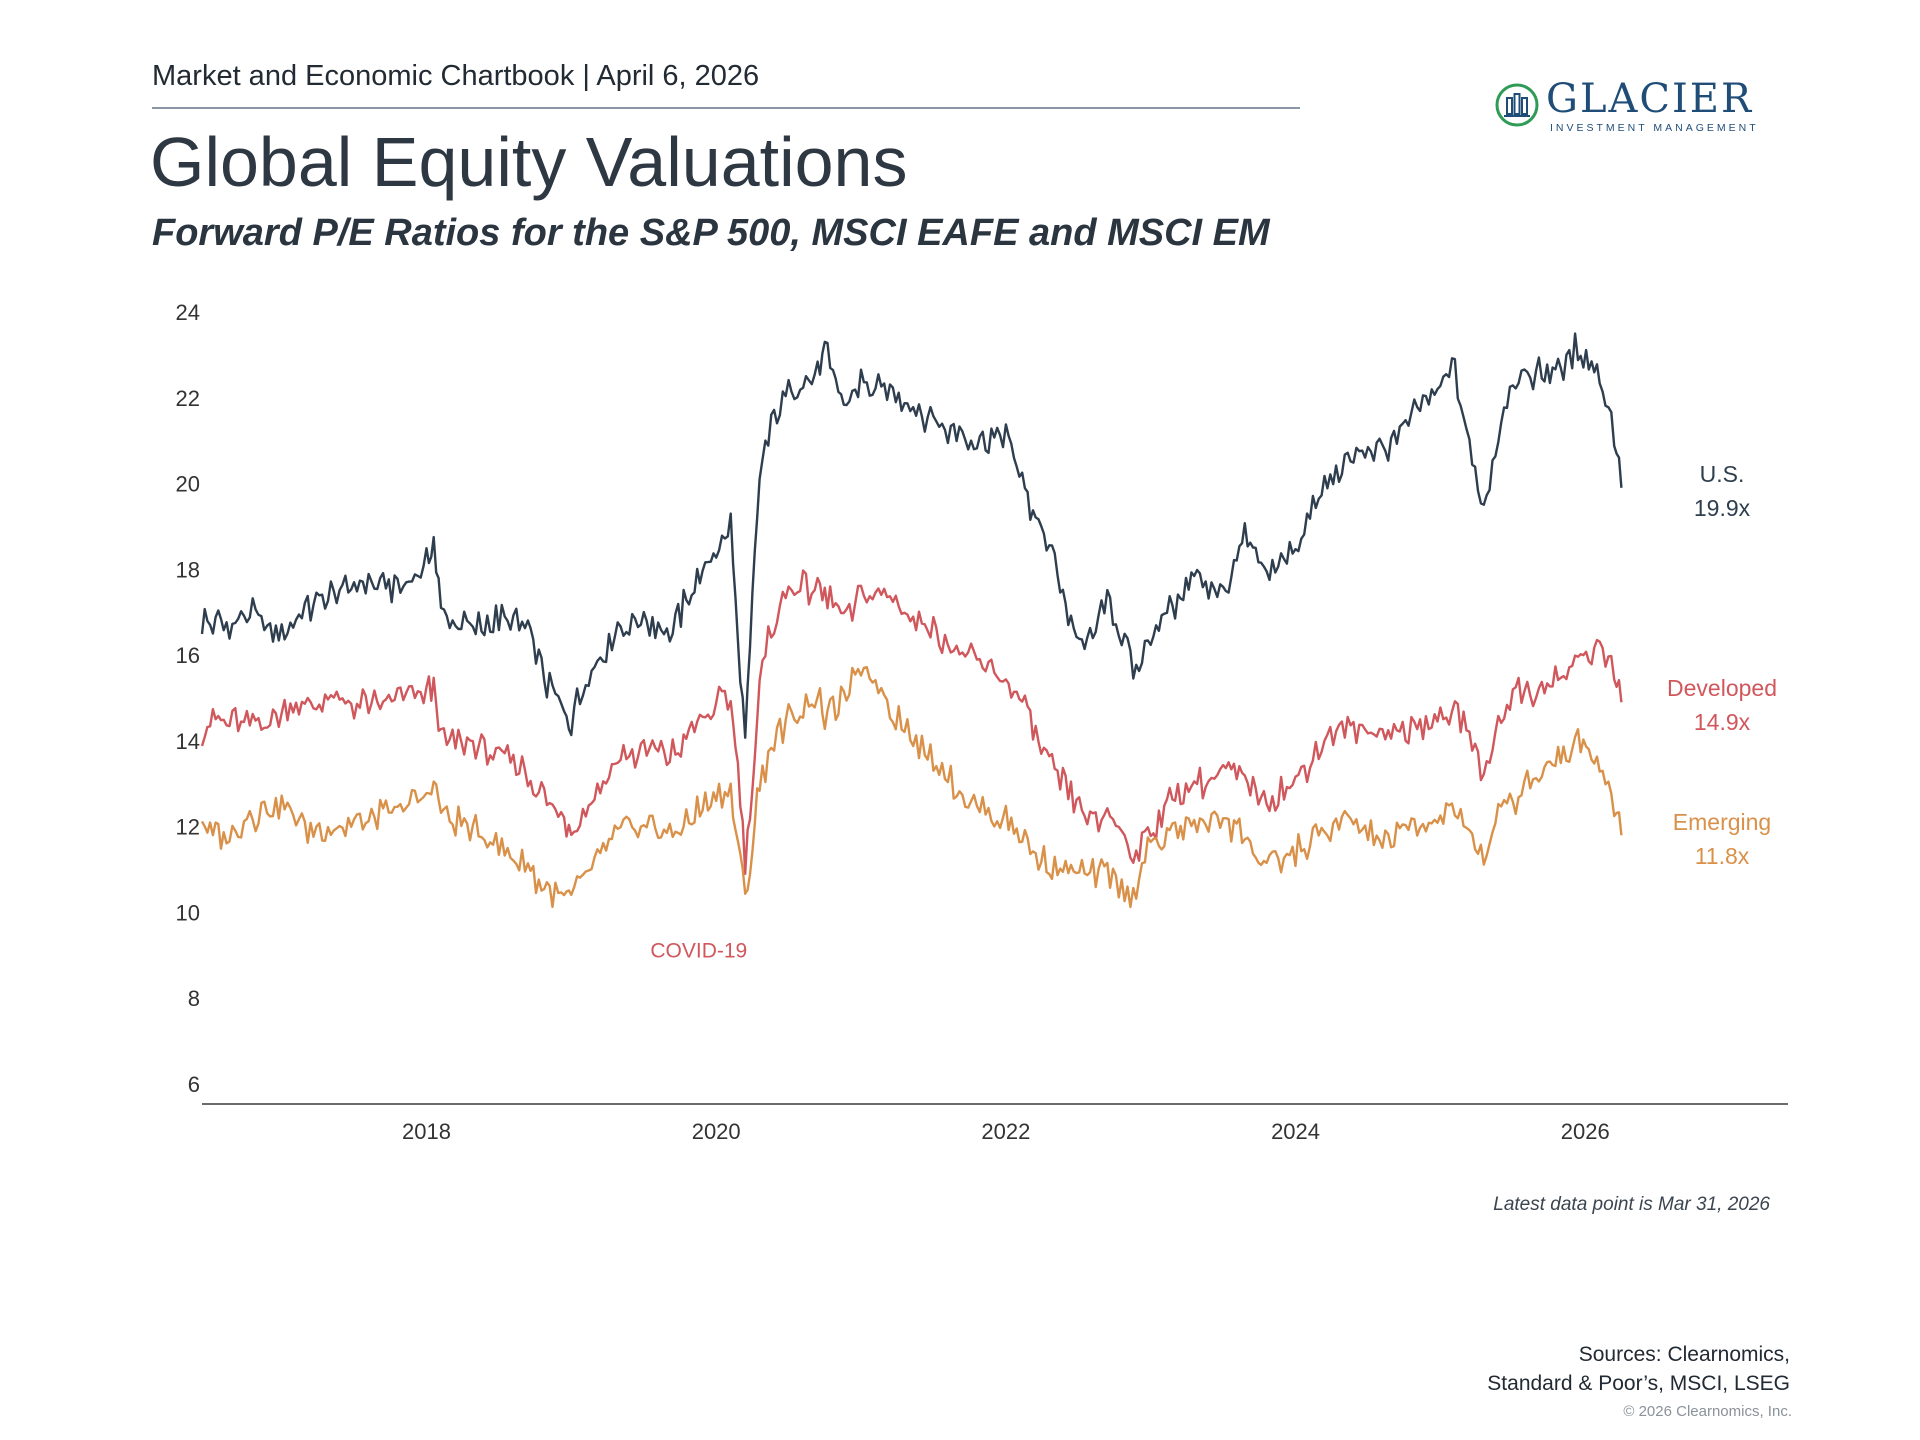  I want to click on header-divider, so click(726, 108).